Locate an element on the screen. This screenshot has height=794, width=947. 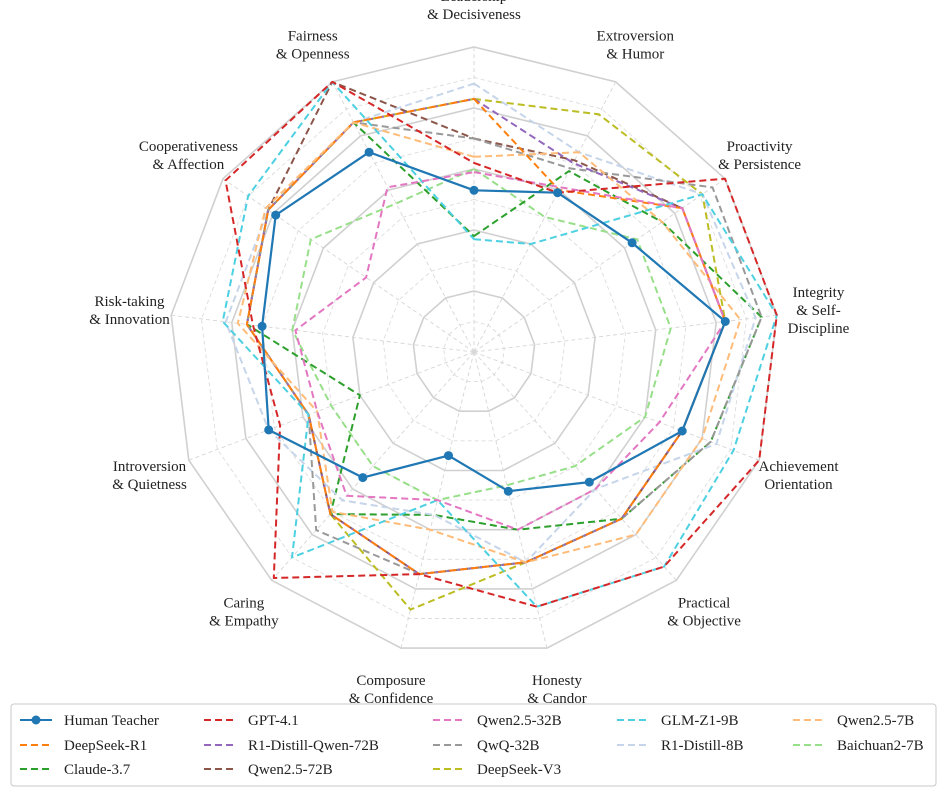
axis-label-achievement-orientation: Achievement Orientation is located at coordinates (799, 476).